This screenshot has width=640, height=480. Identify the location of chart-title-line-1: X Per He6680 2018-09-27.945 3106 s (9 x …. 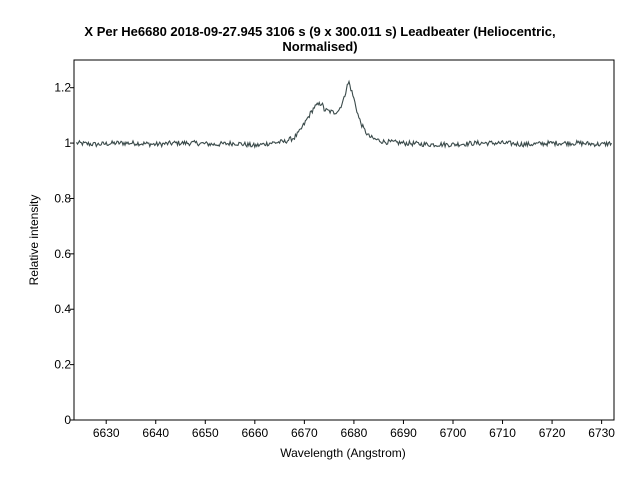
(320, 31).